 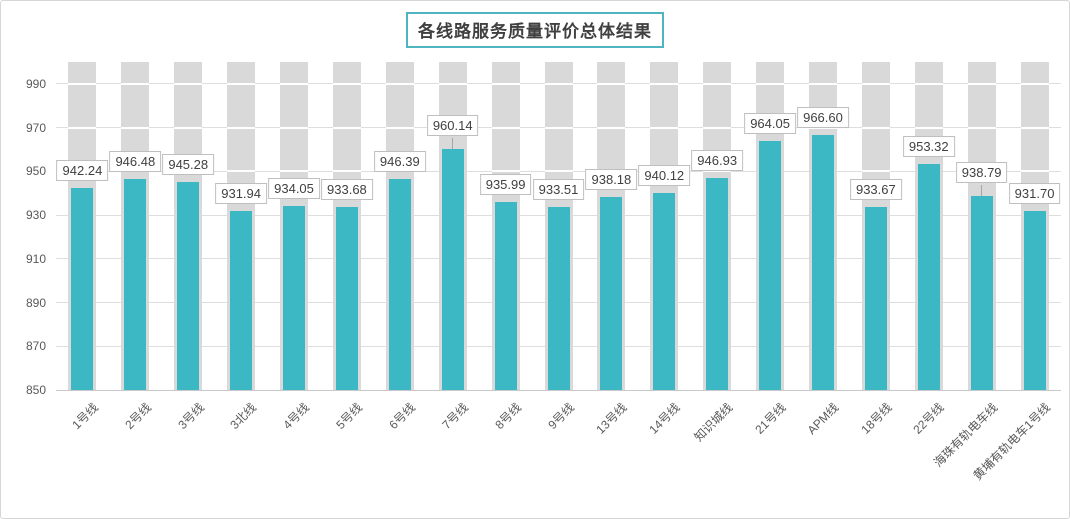 What do you see at coordinates (35, 171) in the screenshot?
I see `y-axis-label: 950` at bounding box center [35, 171].